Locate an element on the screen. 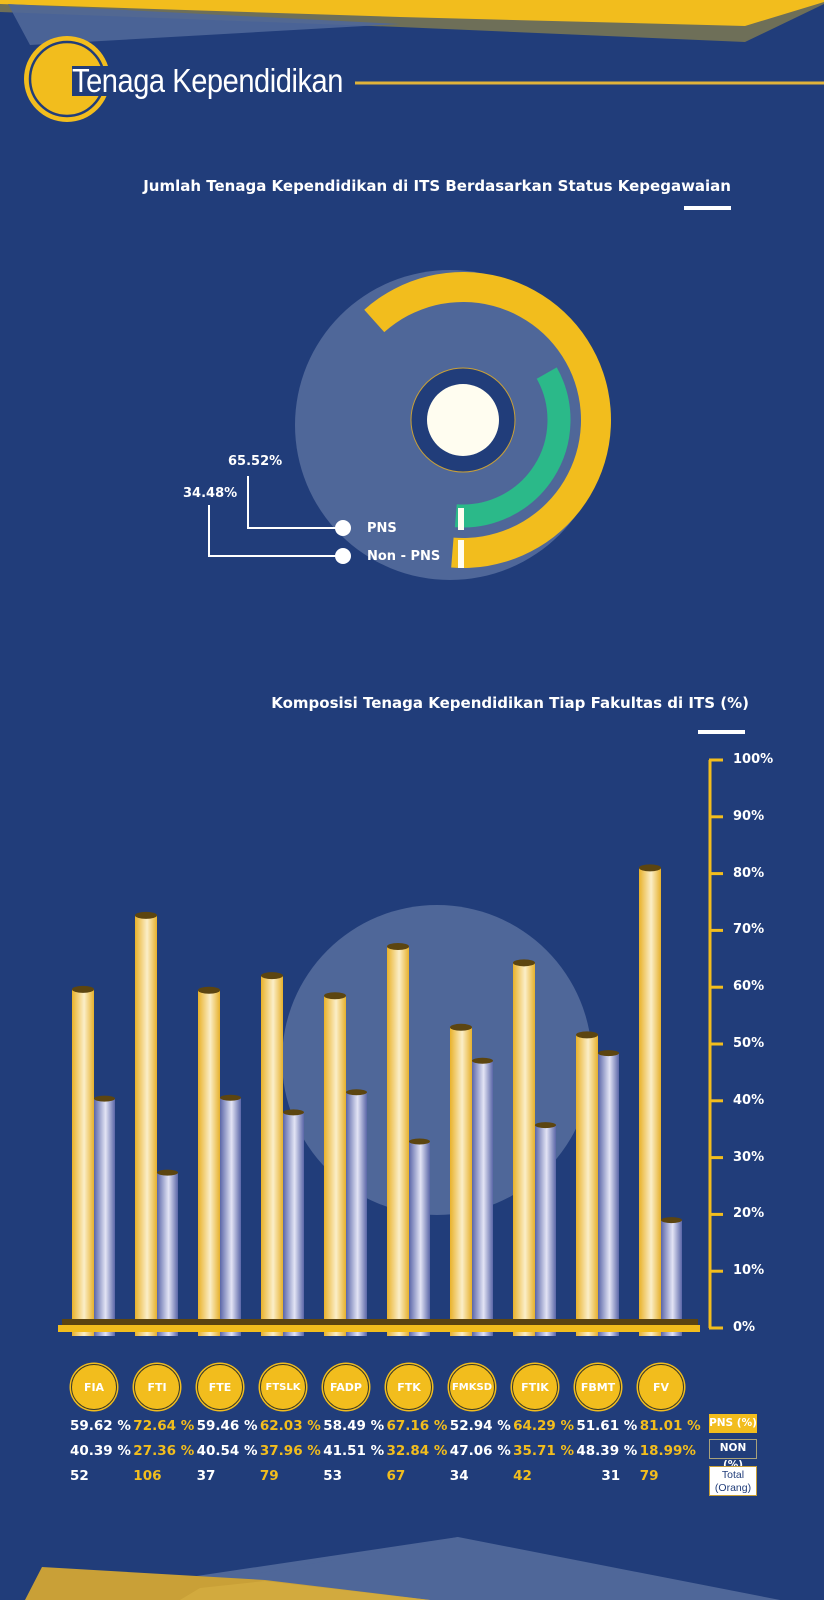  total-value: 37 is located at coordinates (206, 1476).